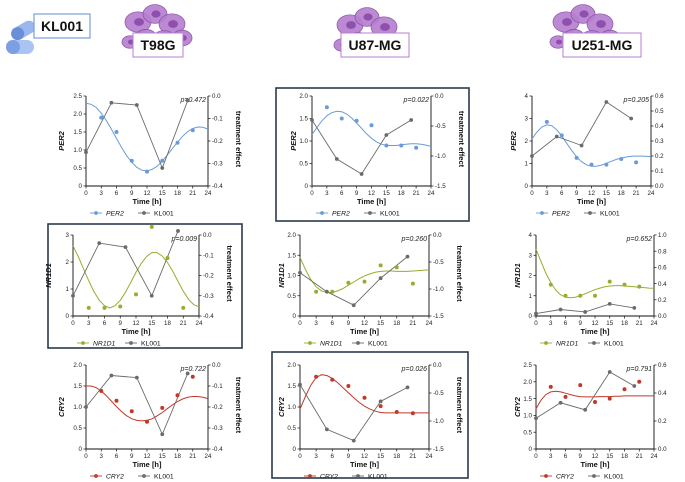 The image size is (685, 482). What do you see at coordinates (217, 386) in the screenshot?
I see `y2-tick-label: -0.1` at bounding box center [217, 386].